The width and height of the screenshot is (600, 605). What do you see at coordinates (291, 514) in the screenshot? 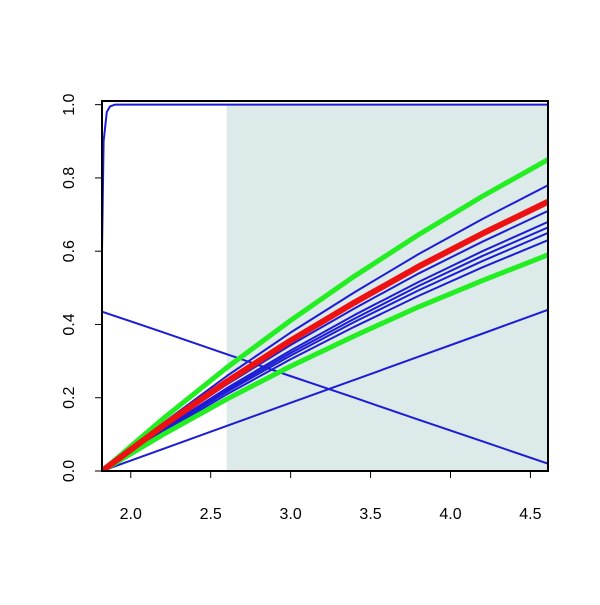
I see `x-tick-label: 3.0` at bounding box center [291, 514].